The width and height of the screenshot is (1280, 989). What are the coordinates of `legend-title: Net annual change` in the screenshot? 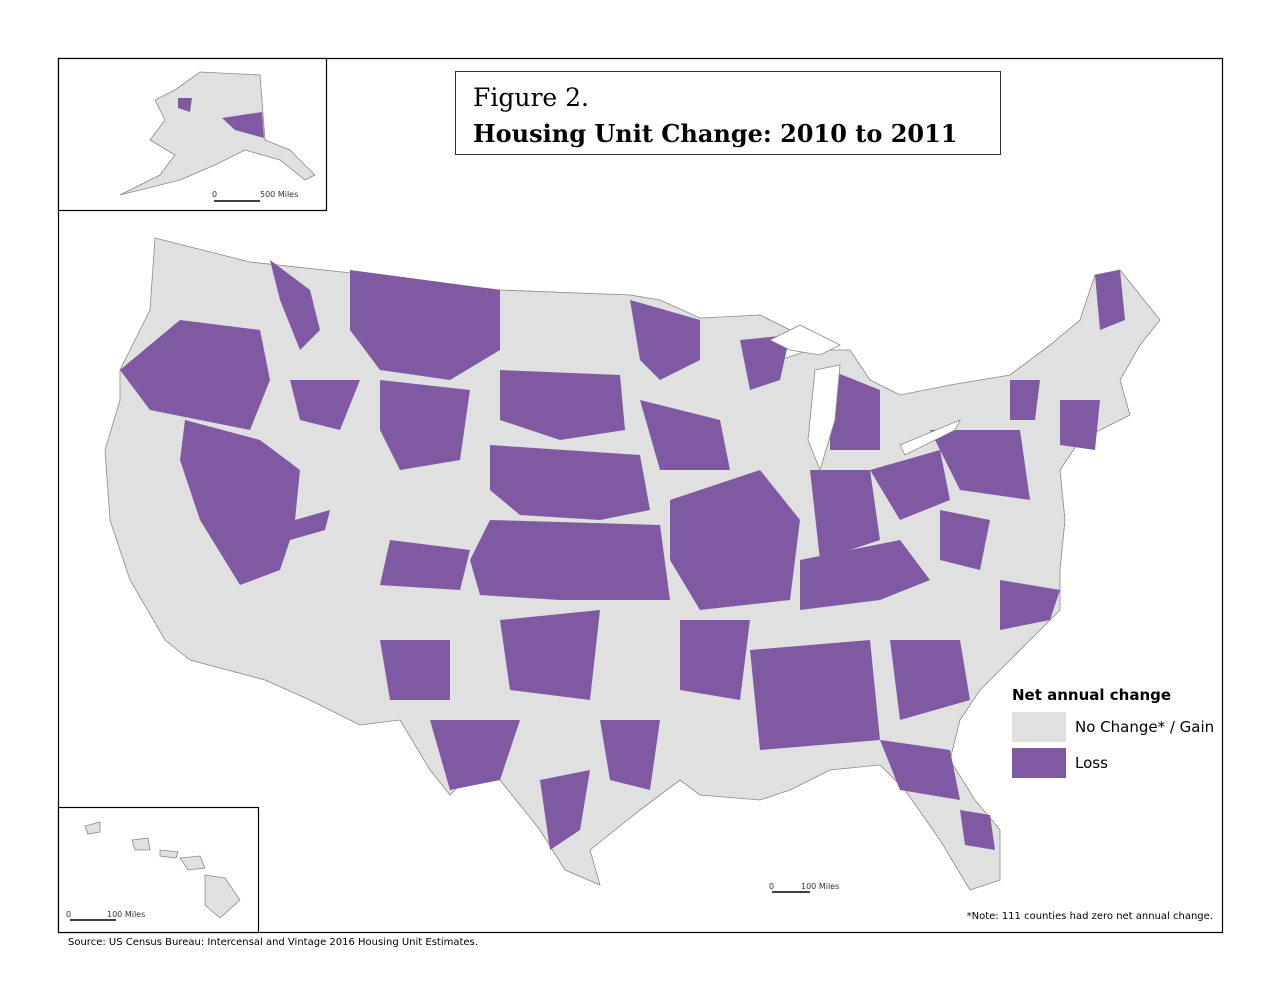 It's located at (1091, 695).